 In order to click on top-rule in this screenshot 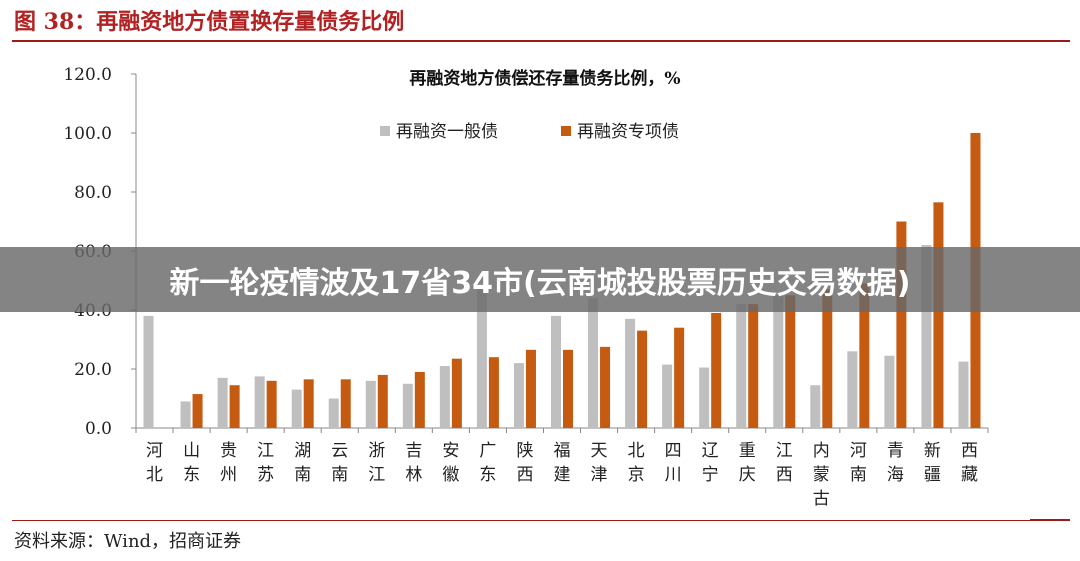, I will do `click(541, 41)`.